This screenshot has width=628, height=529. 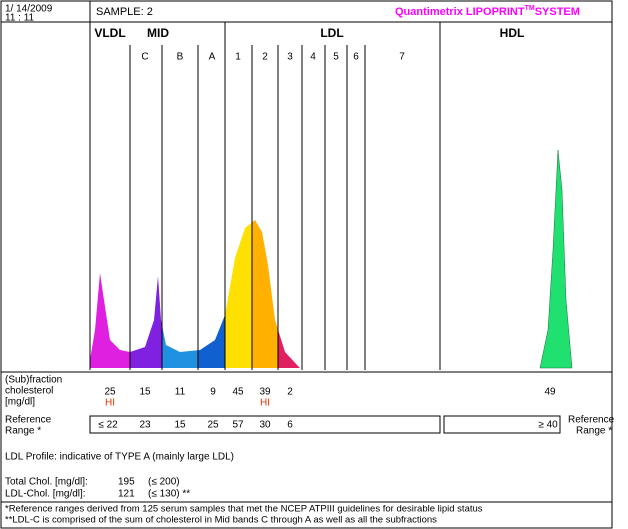 What do you see at coordinates (238, 425) in the screenshot?
I see `reference-value: 57` at bounding box center [238, 425].